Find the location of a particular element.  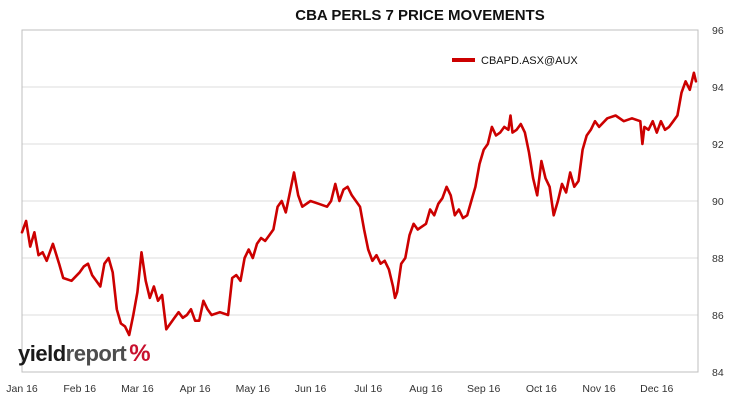

y-axis: 84 86 88 90 92 94 96 is located at coordinates (718, 202).